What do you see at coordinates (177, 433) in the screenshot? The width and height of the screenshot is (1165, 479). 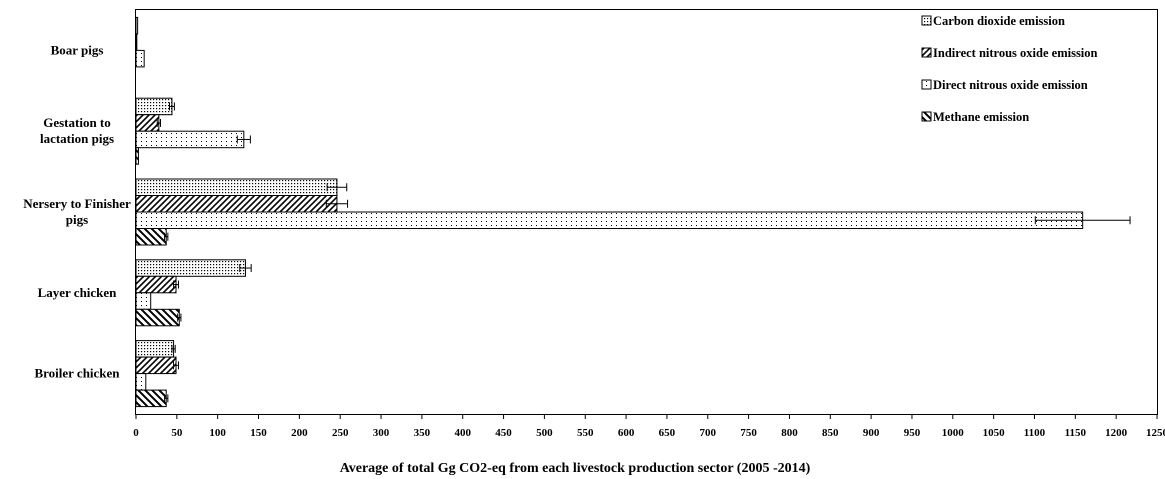 I see `x-tick-label: 50` at bounding box center [177, 433].